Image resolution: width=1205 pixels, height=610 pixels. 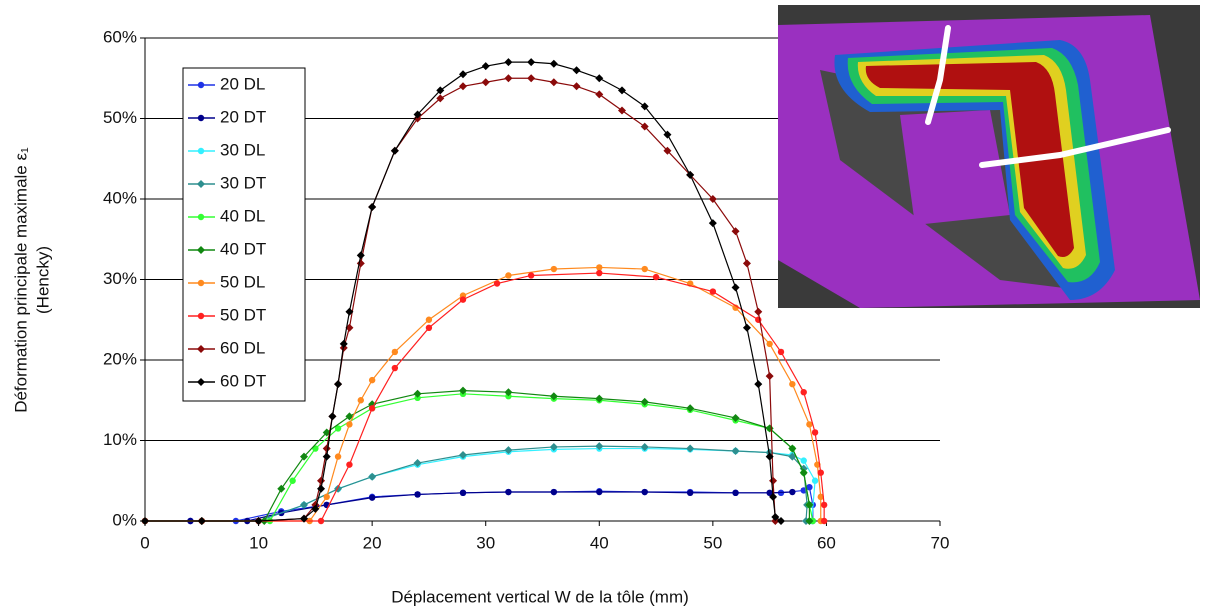 I want to click on legend-label: 40 DL, so click(x=242, y=215).